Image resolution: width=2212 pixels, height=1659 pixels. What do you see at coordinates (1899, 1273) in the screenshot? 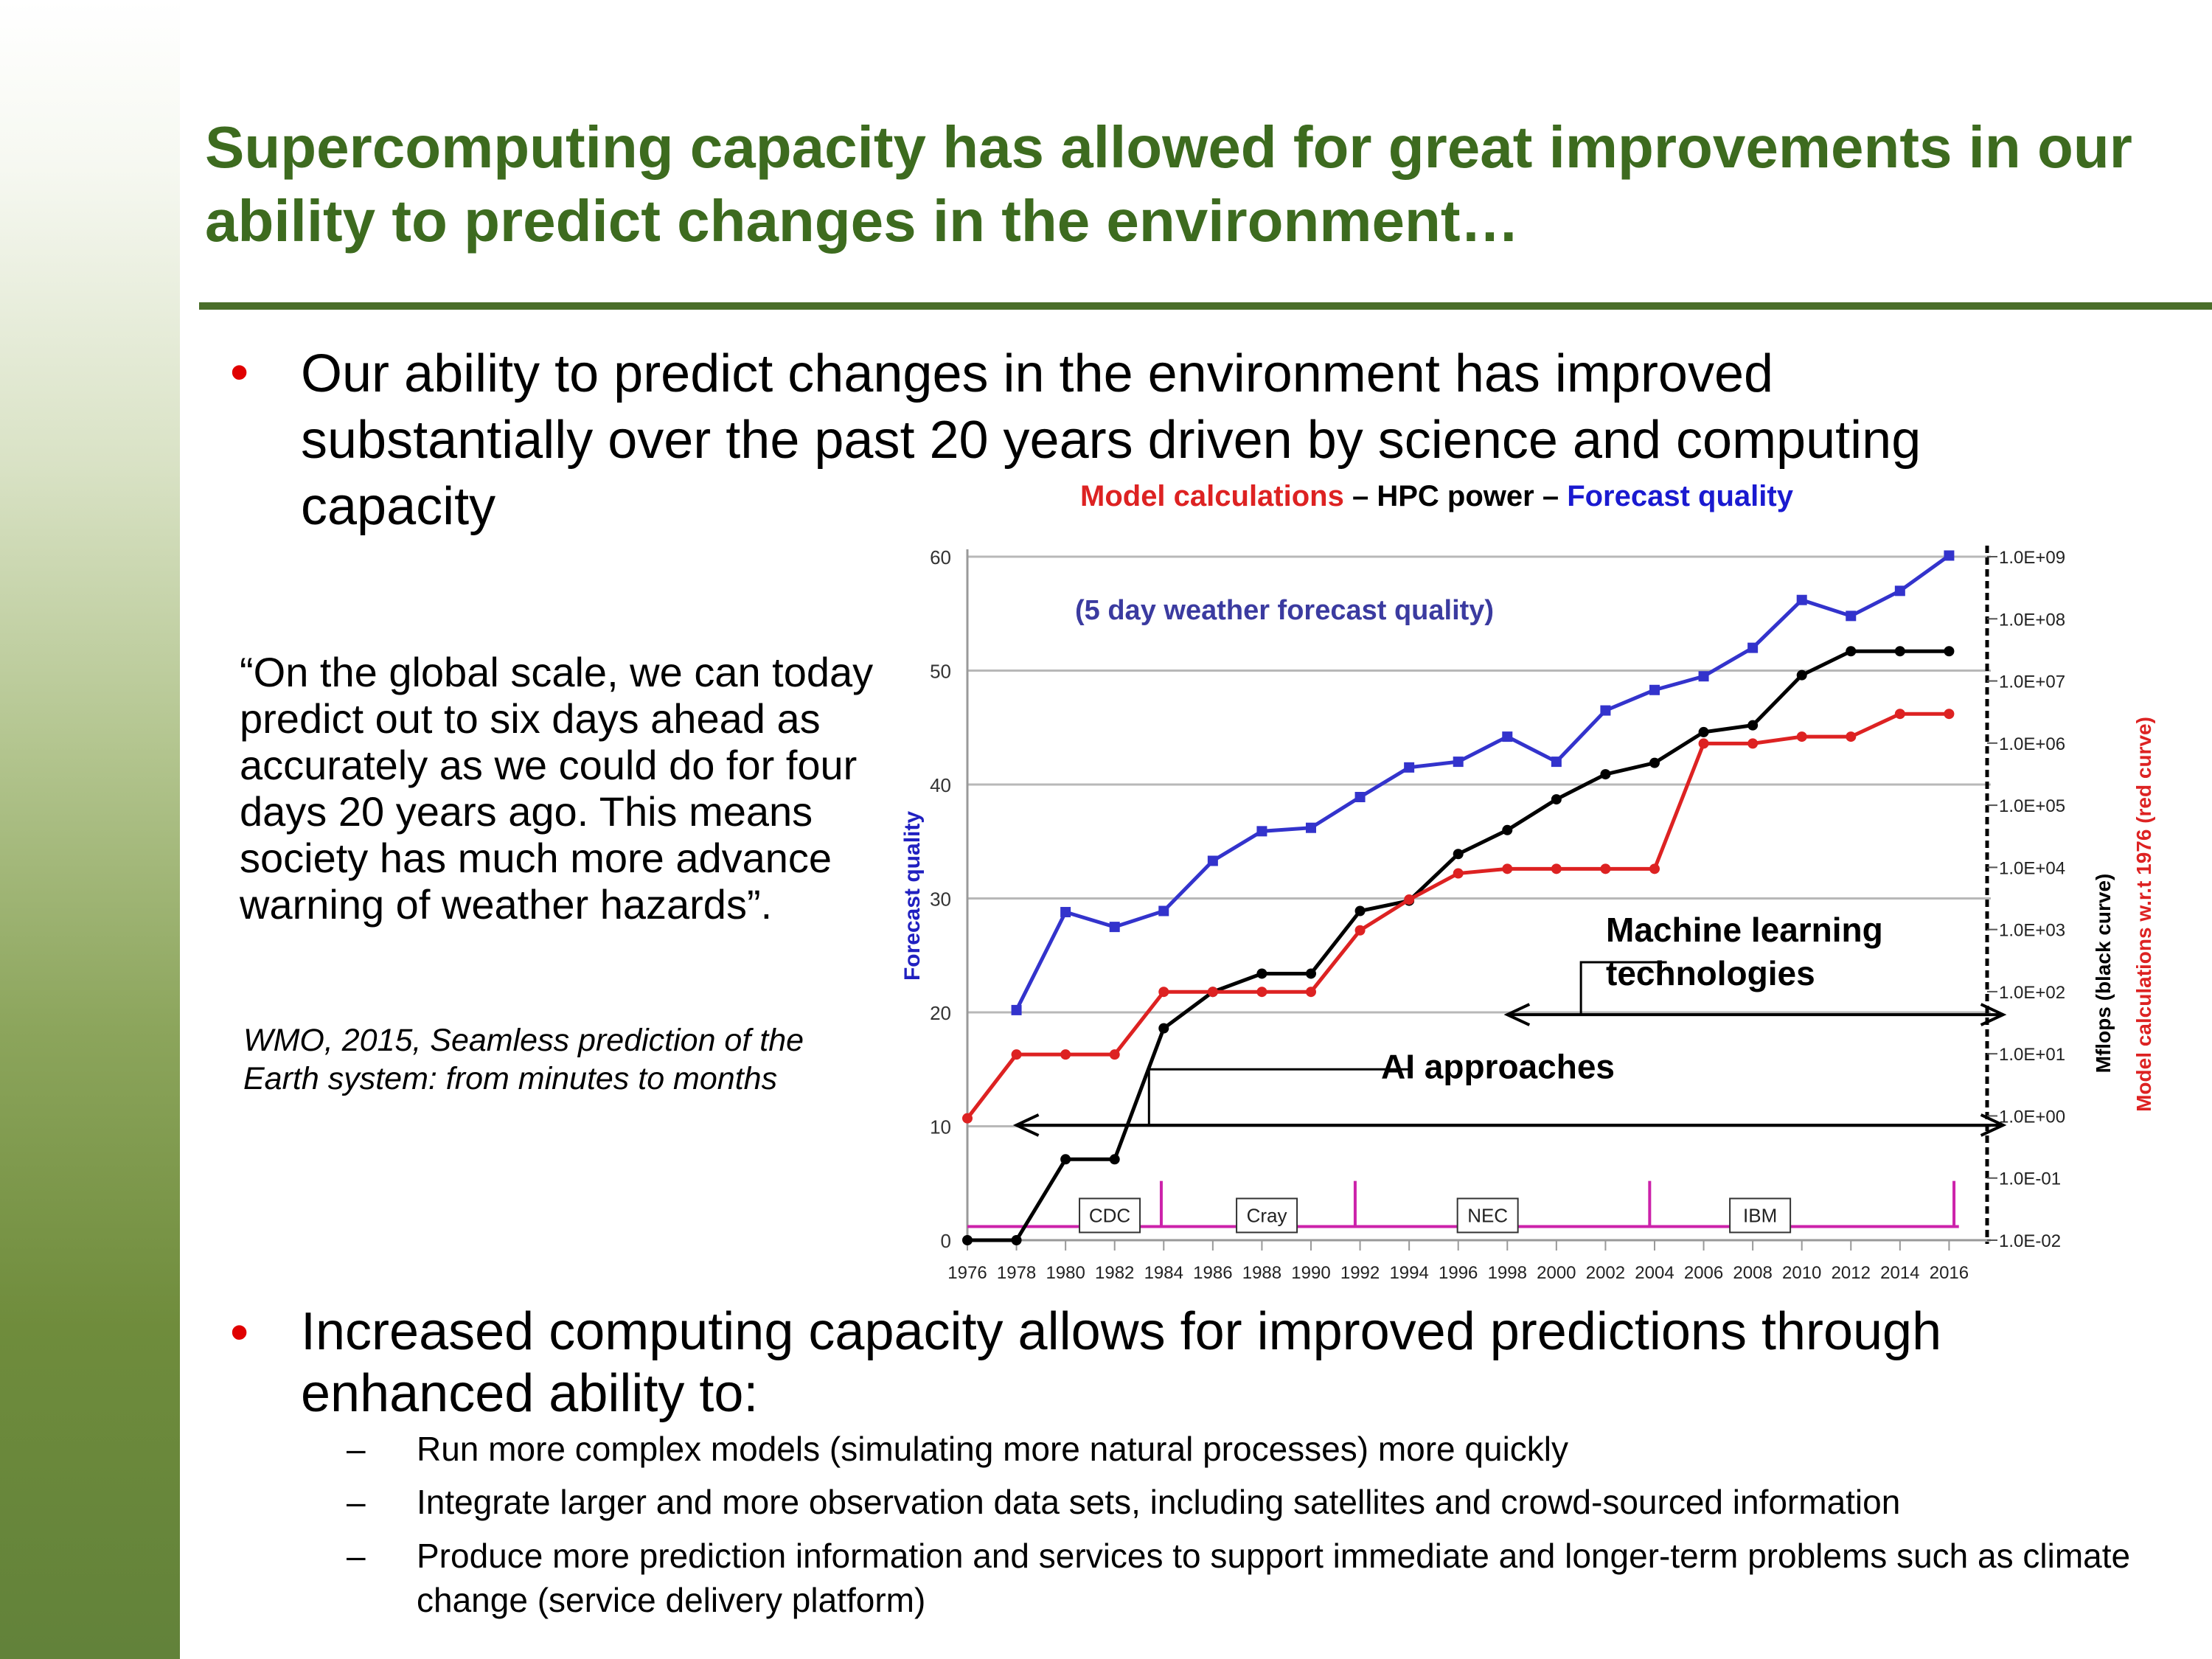
I see `x-tick-label: 2014` at bounding box center [1899, 1273].